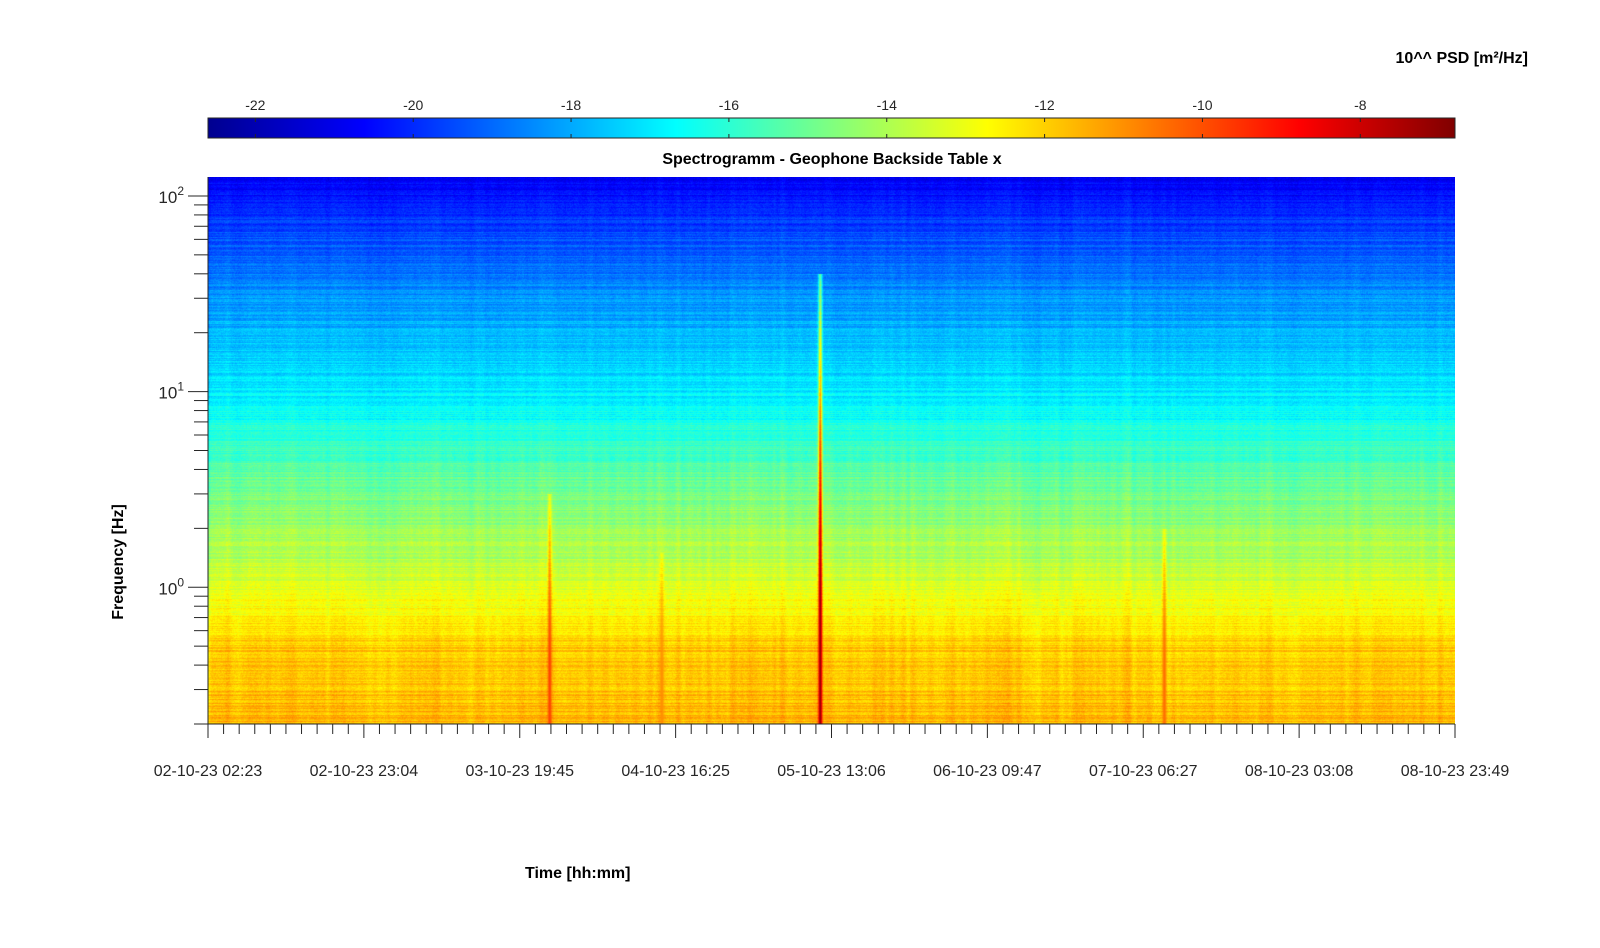  I want to click on colorbar: -22 -20 -18 -16 -14 -12 -10 -8, so click(831, 118).